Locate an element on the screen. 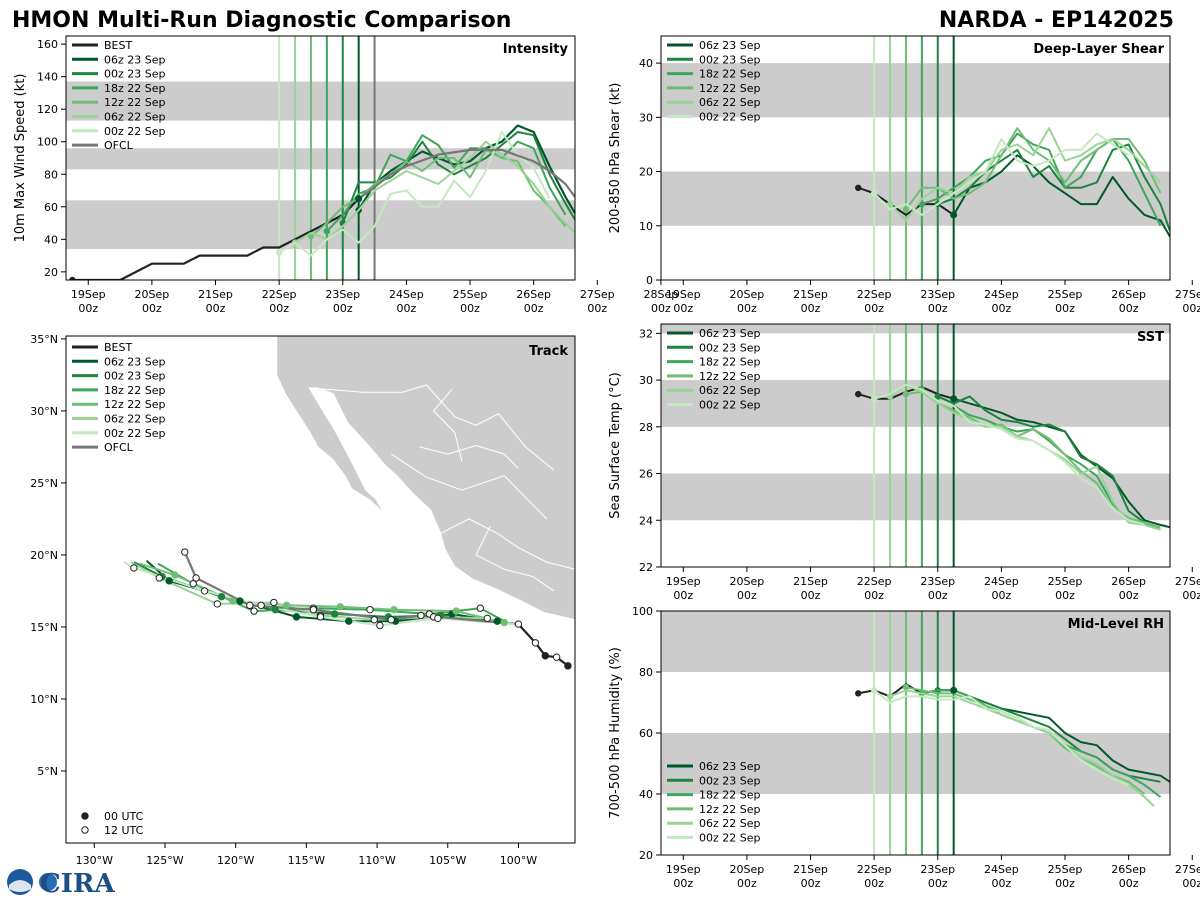 This screenshot has width=1200, height=900. intensity-xtick-day: 19Sep is located at coordinates (88, 294).